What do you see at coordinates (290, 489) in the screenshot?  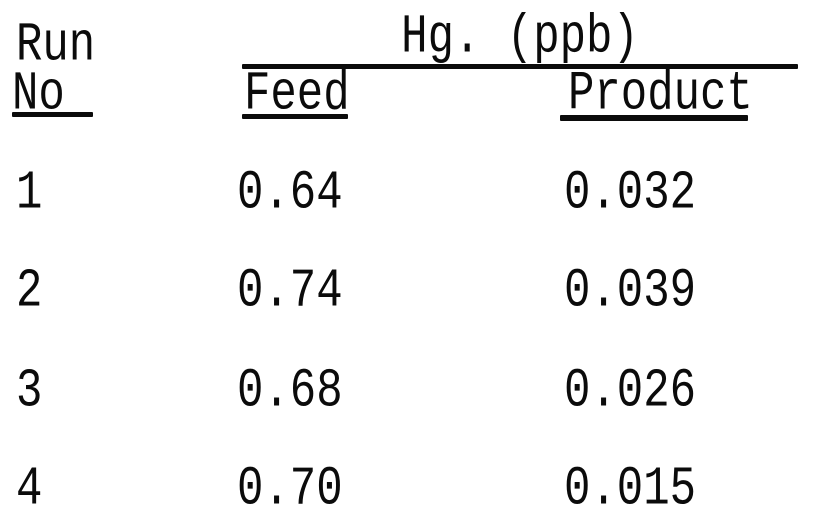 I see `feed-cell: 0.70` at bounding box center [290, 489].